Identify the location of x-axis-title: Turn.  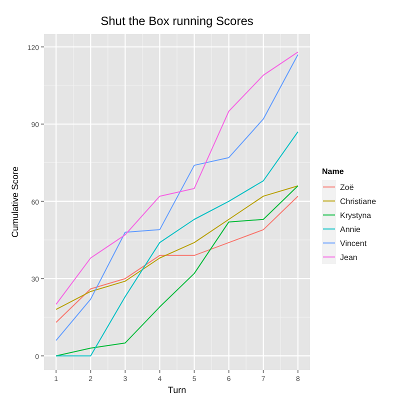
(177, 390).